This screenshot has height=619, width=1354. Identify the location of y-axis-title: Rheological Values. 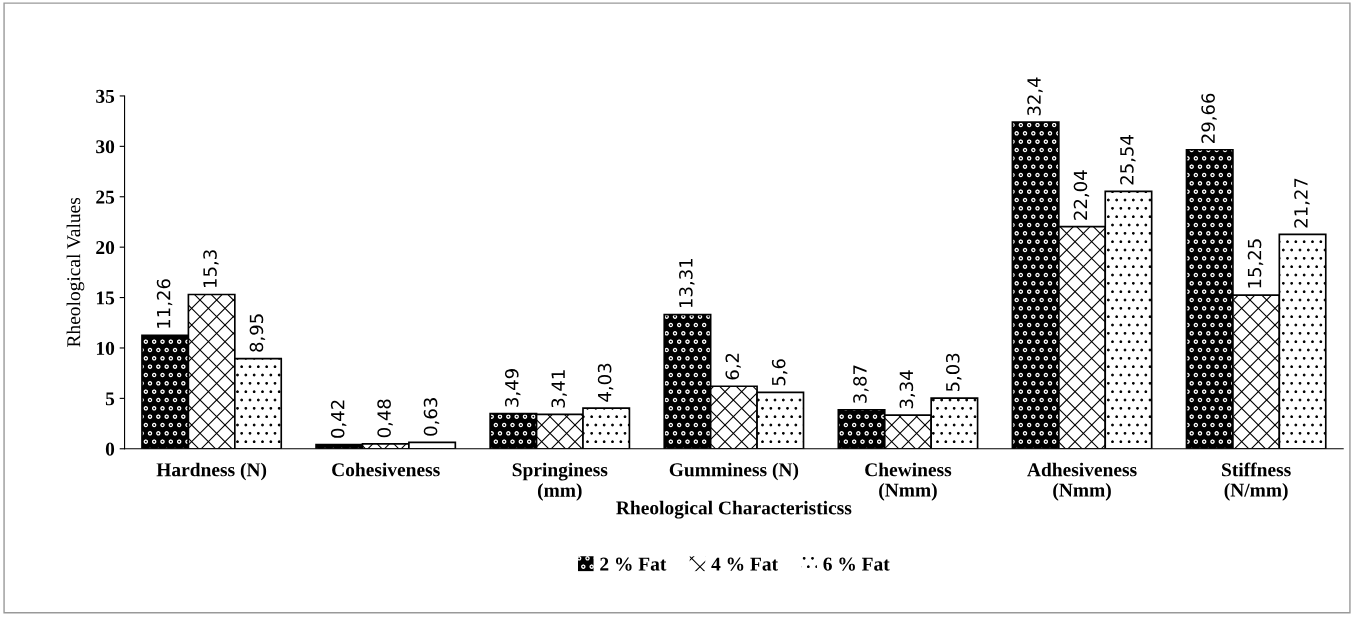
(75, 272).